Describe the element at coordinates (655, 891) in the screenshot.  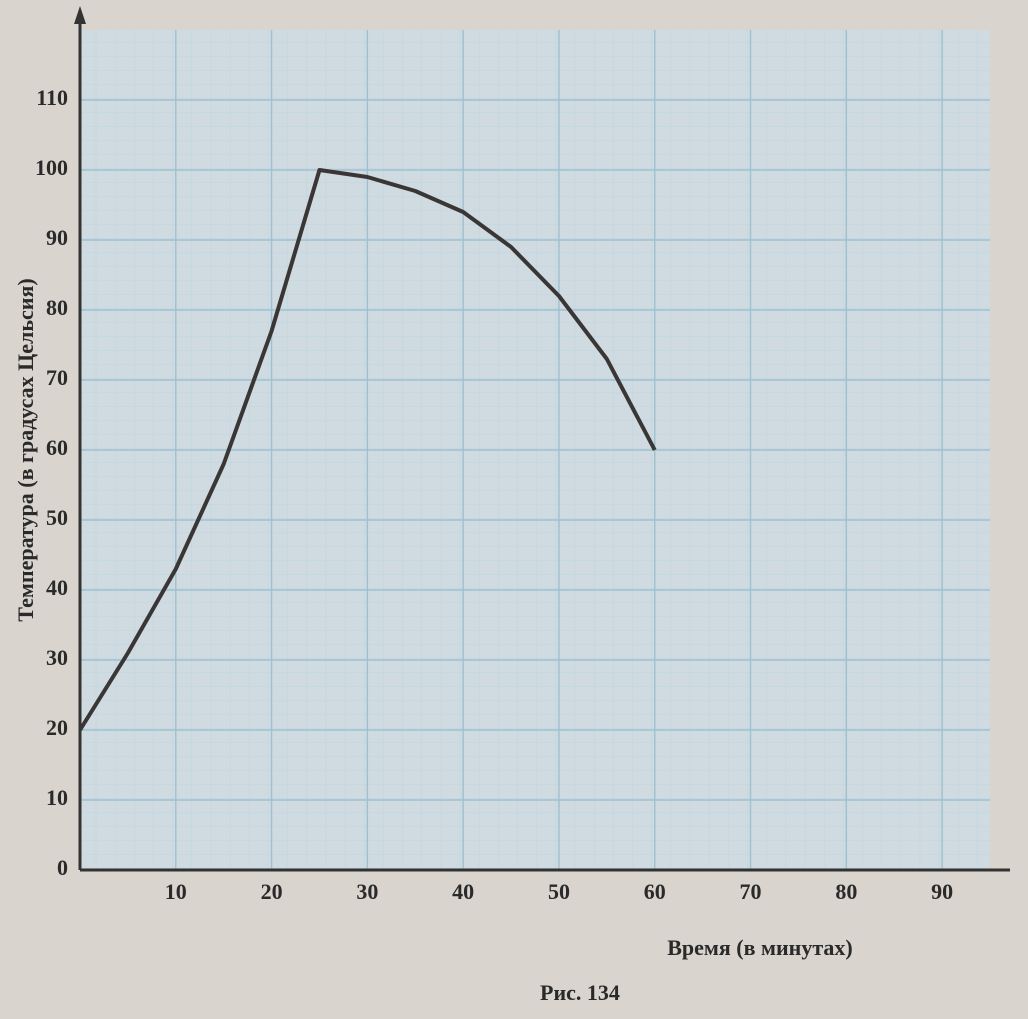
I see `x-tick-label: 60` at that location.